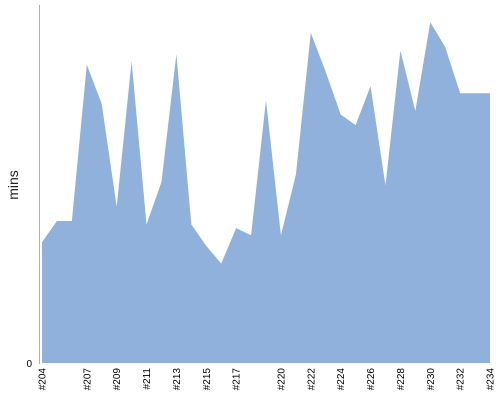 This screenshot has width=500, height=400. What do you see at coordinates (431, 379) in the screenshot?
I see `x-tick-label: #230` at bounding box center [431, 379].